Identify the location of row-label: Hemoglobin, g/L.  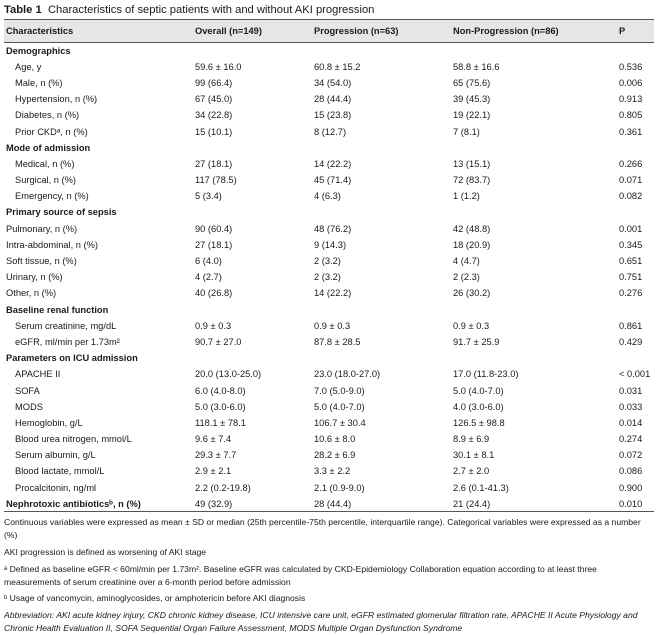
(49, 422).